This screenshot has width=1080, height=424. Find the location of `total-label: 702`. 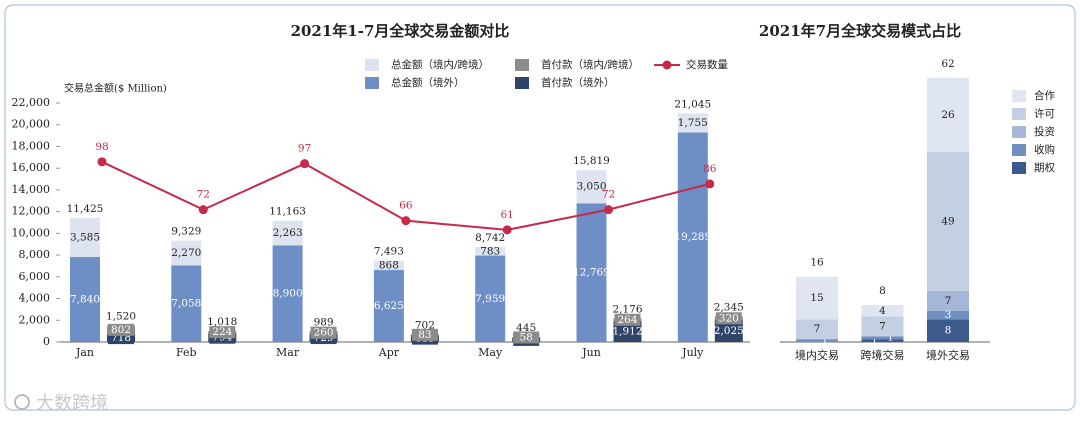

total-label: 702 is located at coordinates (425, 325).